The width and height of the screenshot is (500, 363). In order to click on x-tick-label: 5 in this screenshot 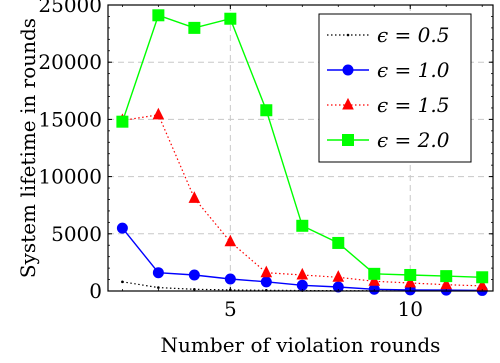, I will do `click(230, 309)`.